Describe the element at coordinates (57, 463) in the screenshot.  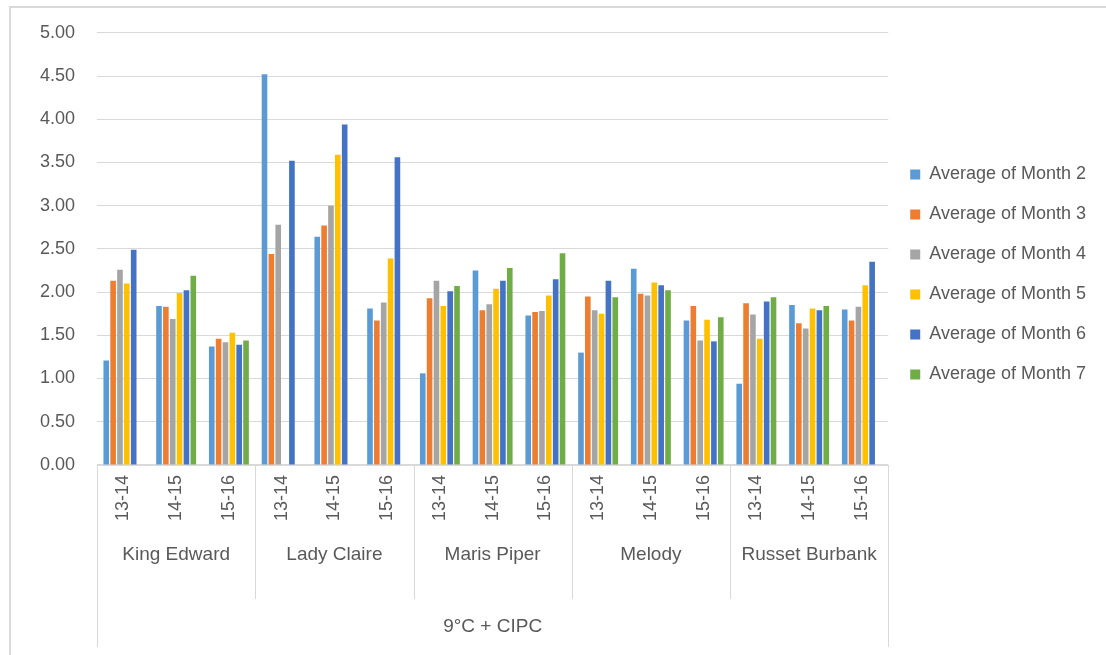
I see `y-tick-label: 0.00` at that location.